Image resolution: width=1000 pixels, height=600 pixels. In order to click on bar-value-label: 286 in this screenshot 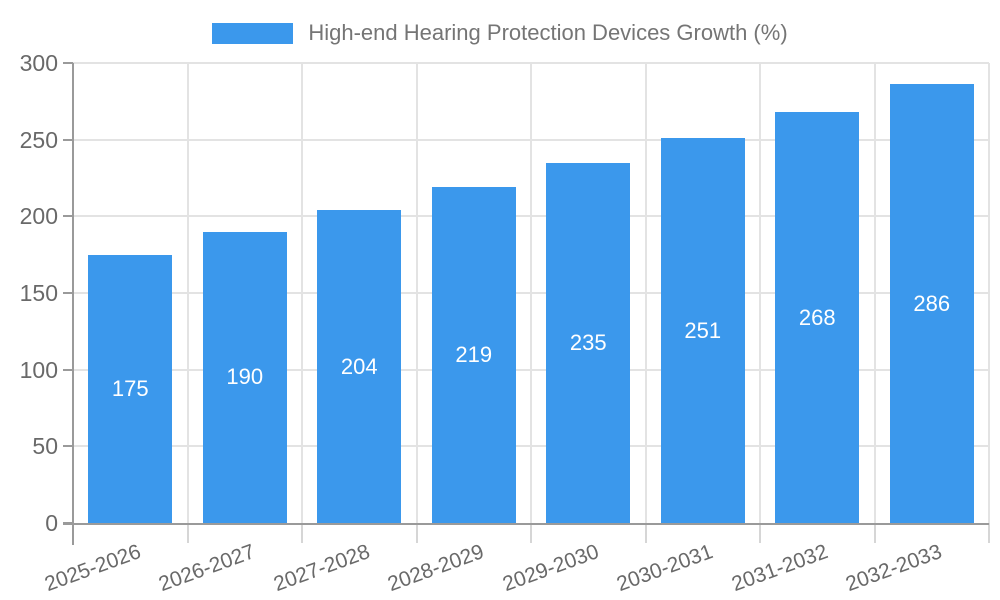, I will do `click(932, 303)`.